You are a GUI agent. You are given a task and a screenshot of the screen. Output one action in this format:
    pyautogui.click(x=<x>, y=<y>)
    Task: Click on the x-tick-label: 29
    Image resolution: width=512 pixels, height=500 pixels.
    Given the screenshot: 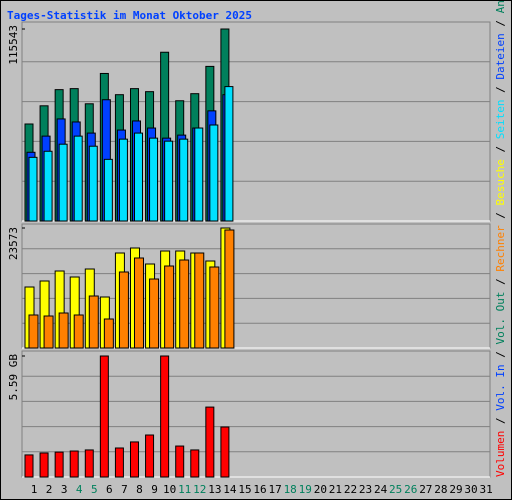 What is the action you would take?
    pyautogui.click(x=455, y=489)
    